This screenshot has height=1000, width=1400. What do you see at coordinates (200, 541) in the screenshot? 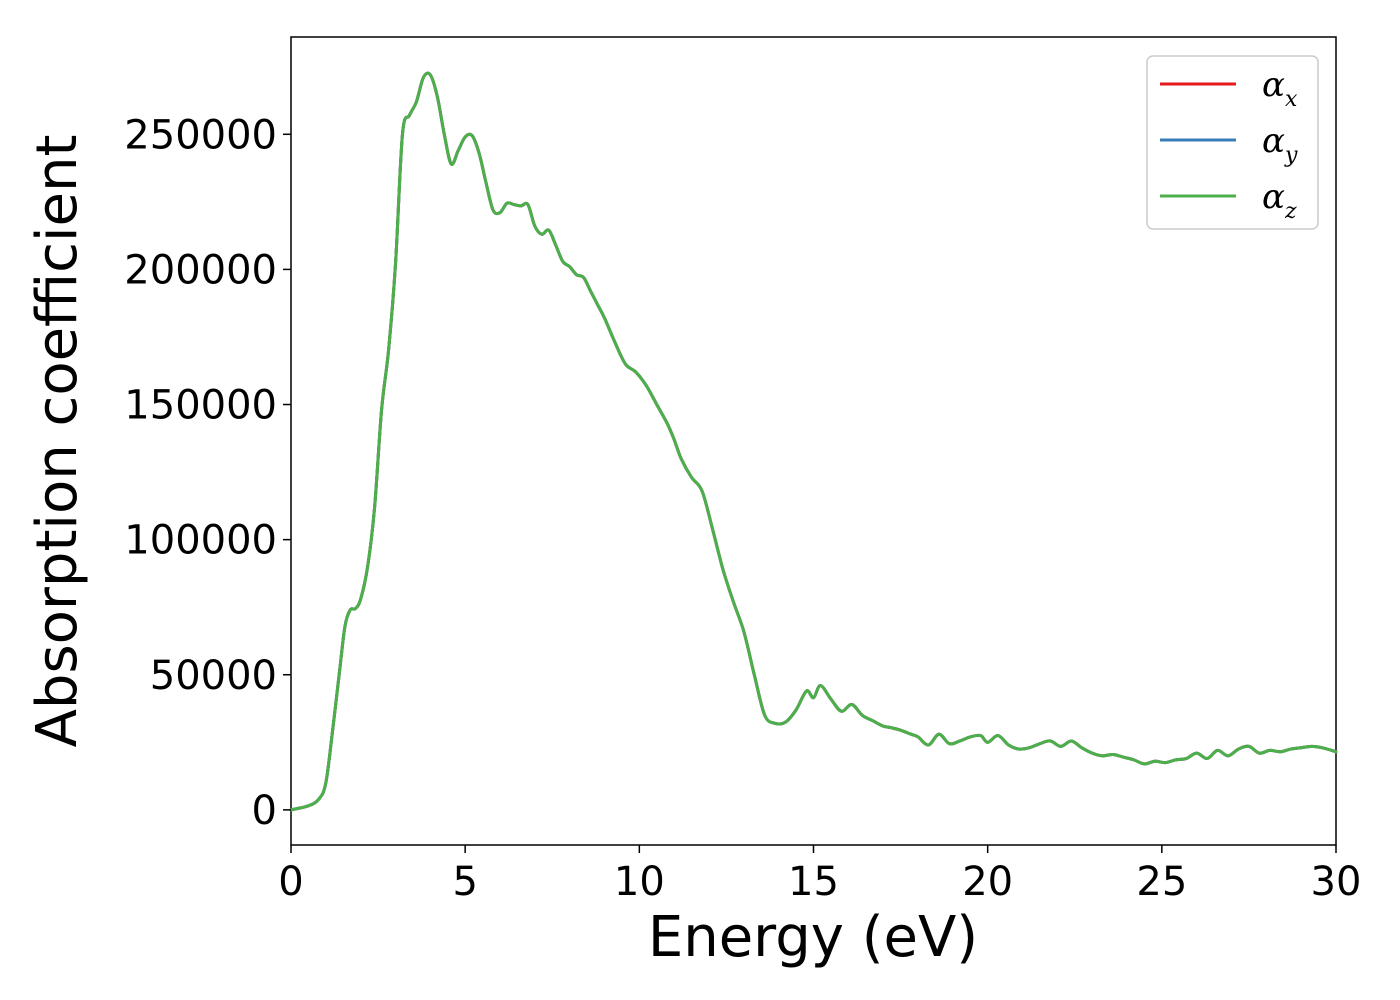
I see `y-tick-label: 100000` at bounding box center [200, 541].